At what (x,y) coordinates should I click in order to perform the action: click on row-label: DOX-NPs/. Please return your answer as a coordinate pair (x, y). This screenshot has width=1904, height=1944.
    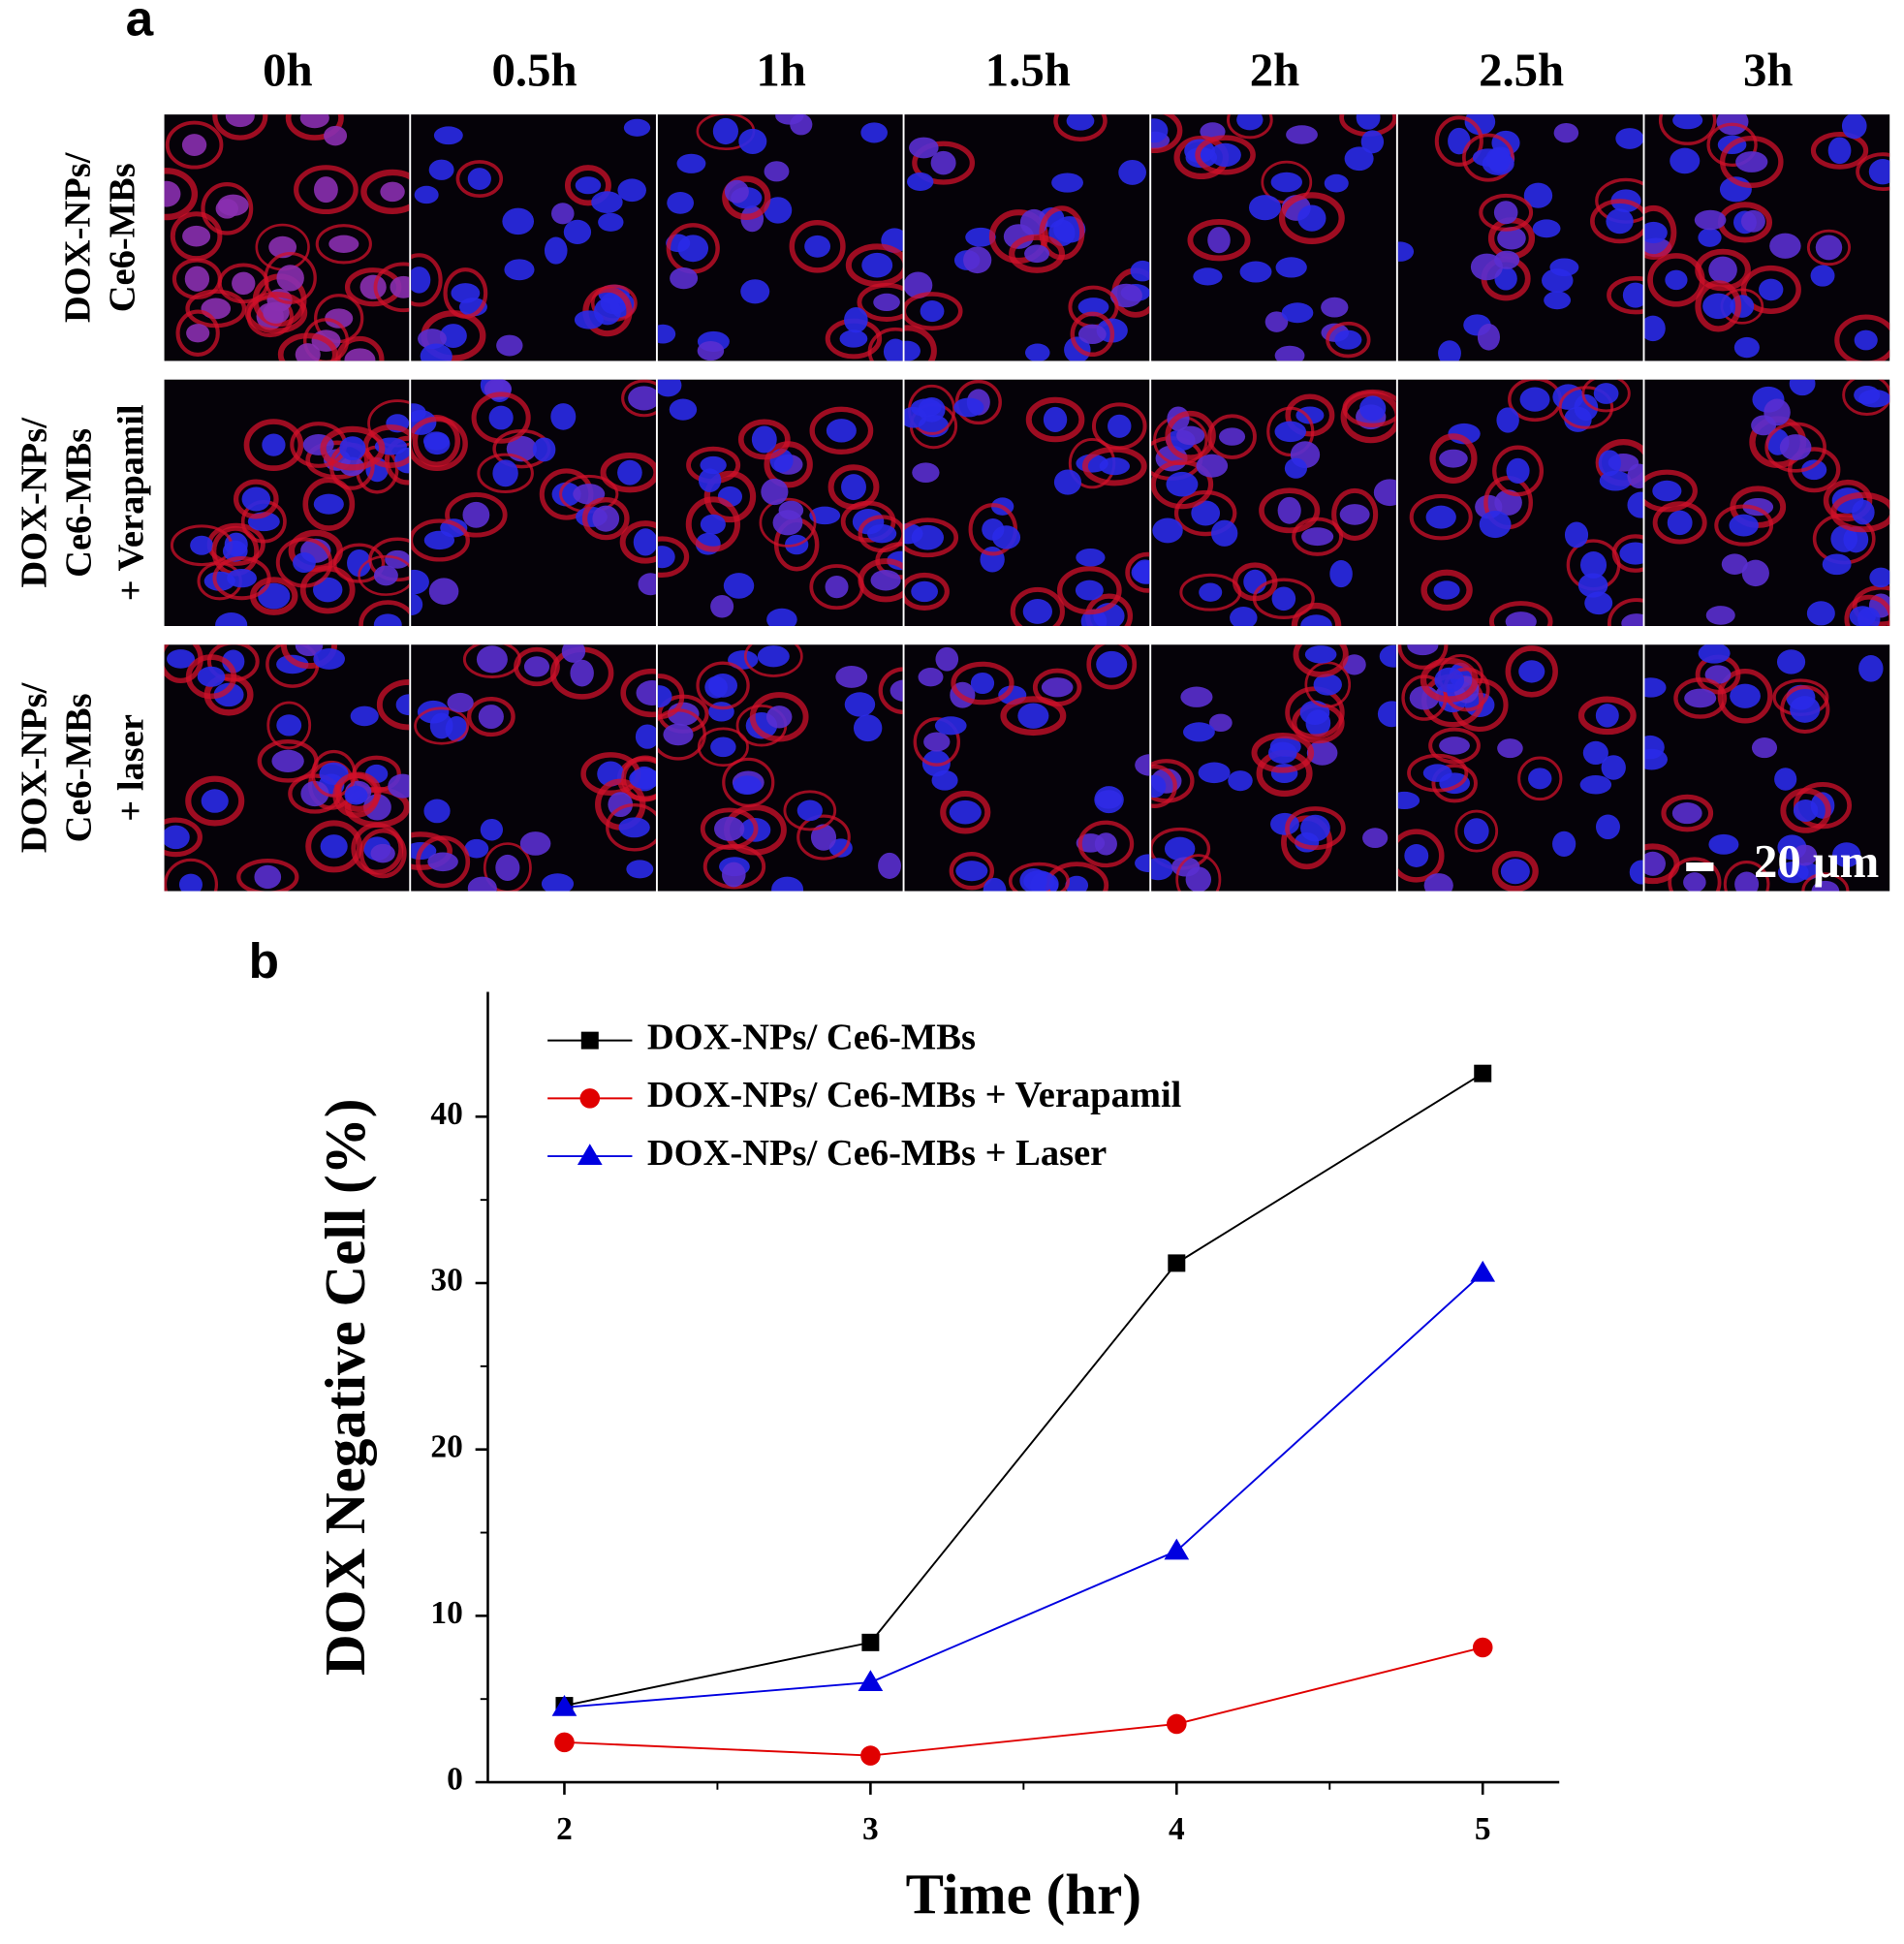
    Looking at the image, I should click on (34, 767).